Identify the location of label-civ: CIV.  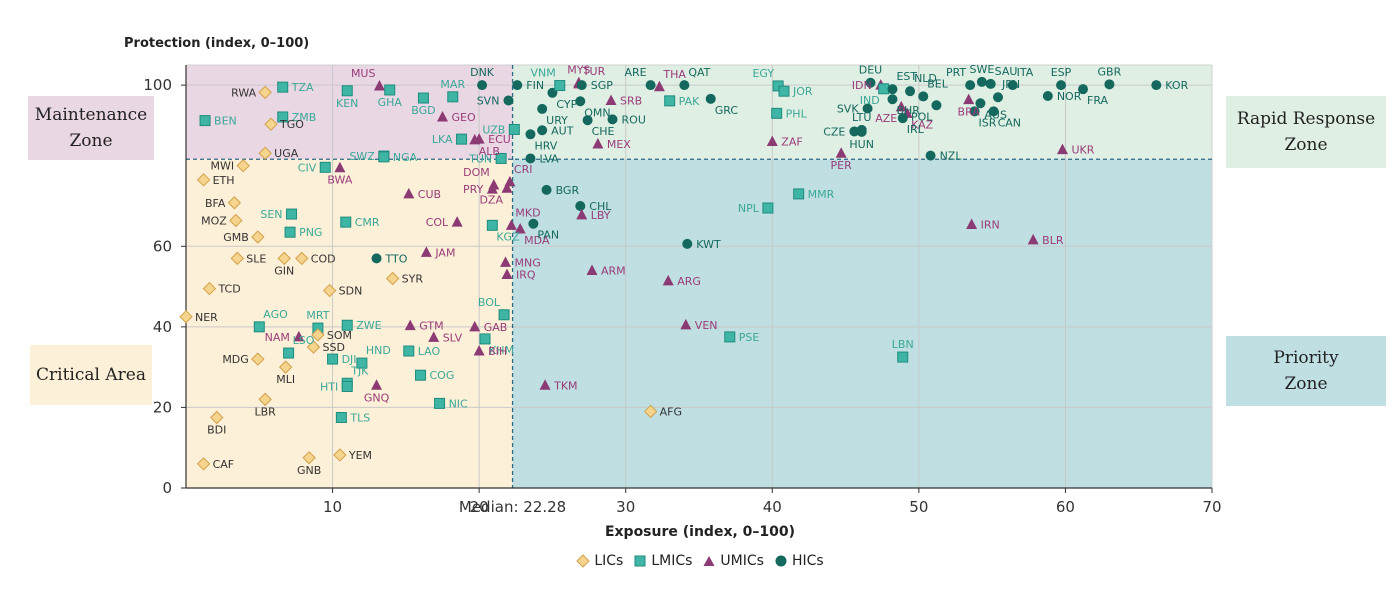
(307, 167).